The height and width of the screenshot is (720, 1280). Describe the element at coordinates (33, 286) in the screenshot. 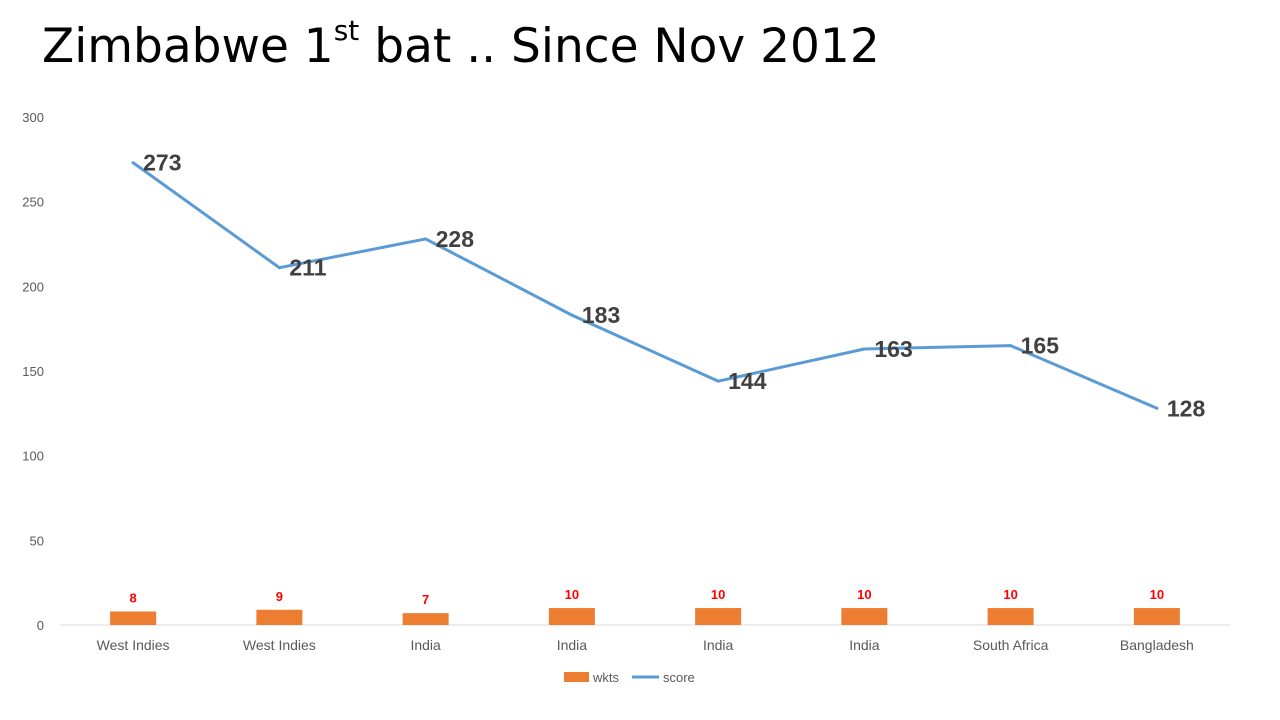

I see `y-tick-label: 200` at that location.